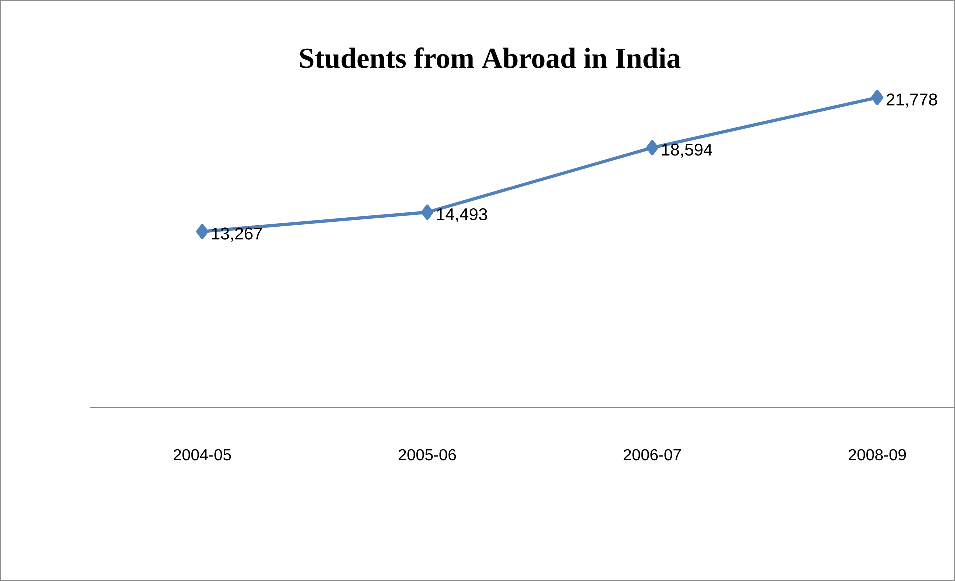 This screenshot has width=955, height=581. I want to click on data-label: 21,778, so click(912, 101).